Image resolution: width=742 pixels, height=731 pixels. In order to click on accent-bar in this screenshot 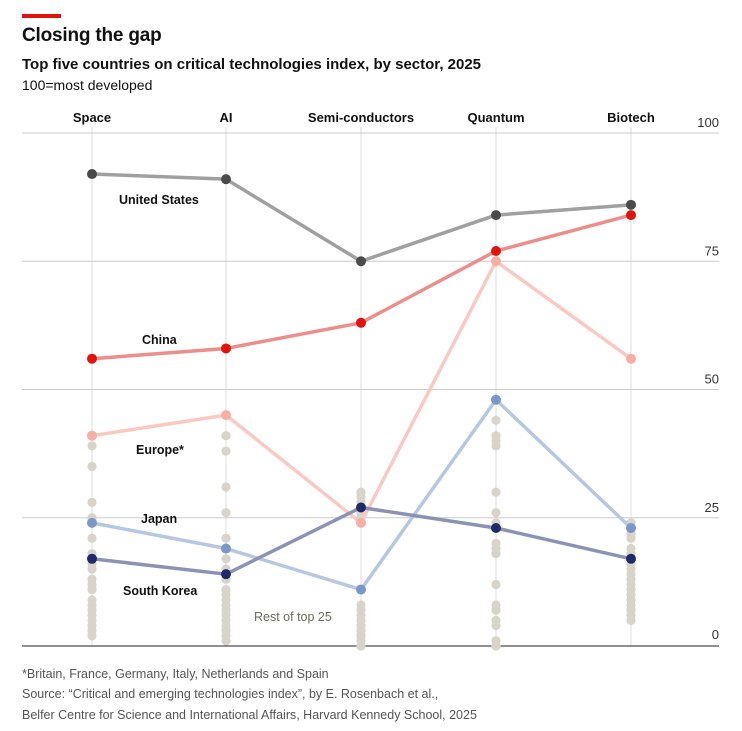, I will do `click(41, 16)`.